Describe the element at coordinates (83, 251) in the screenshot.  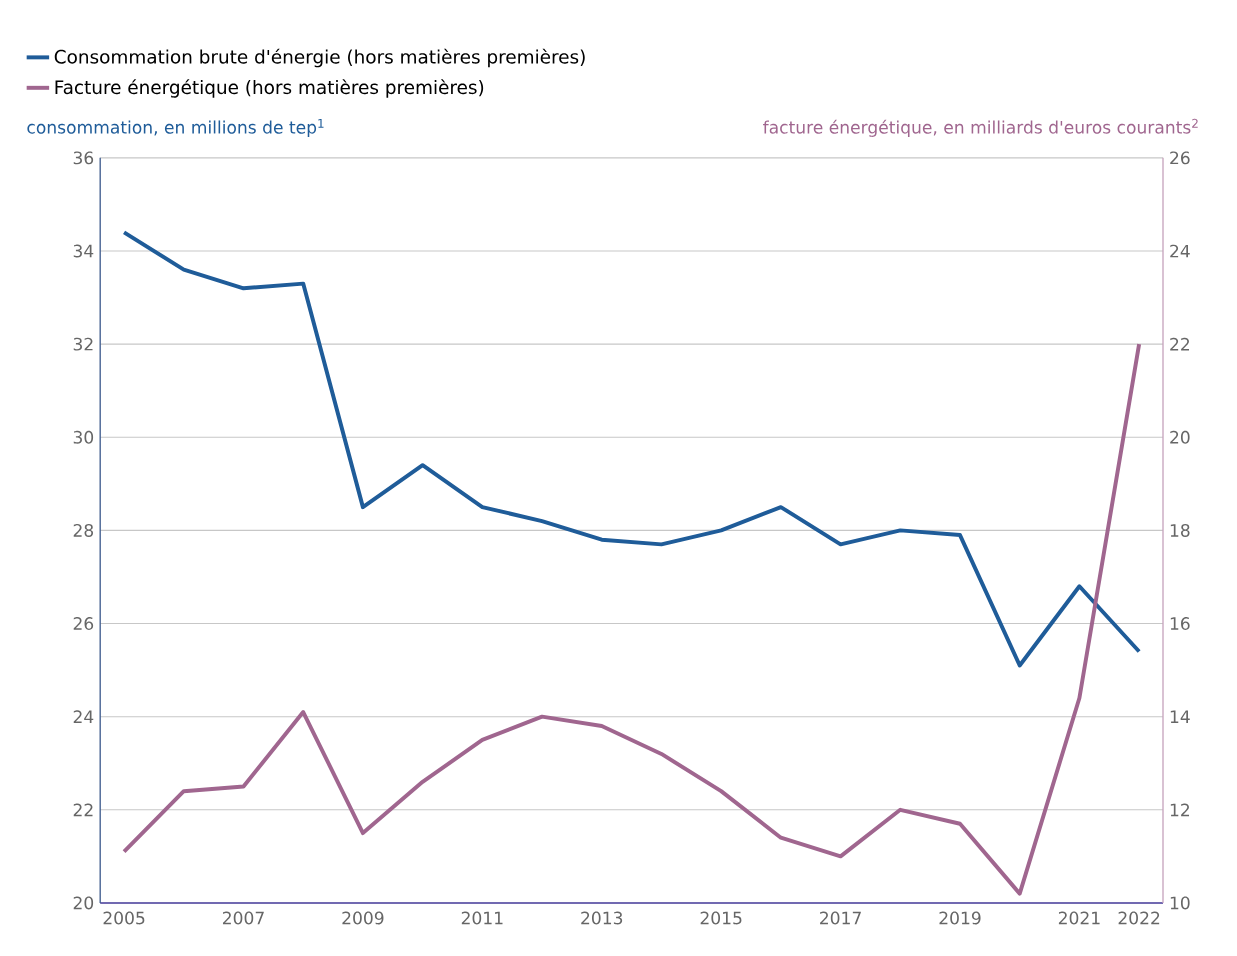
I see `y-tick-label: 34` at that location.